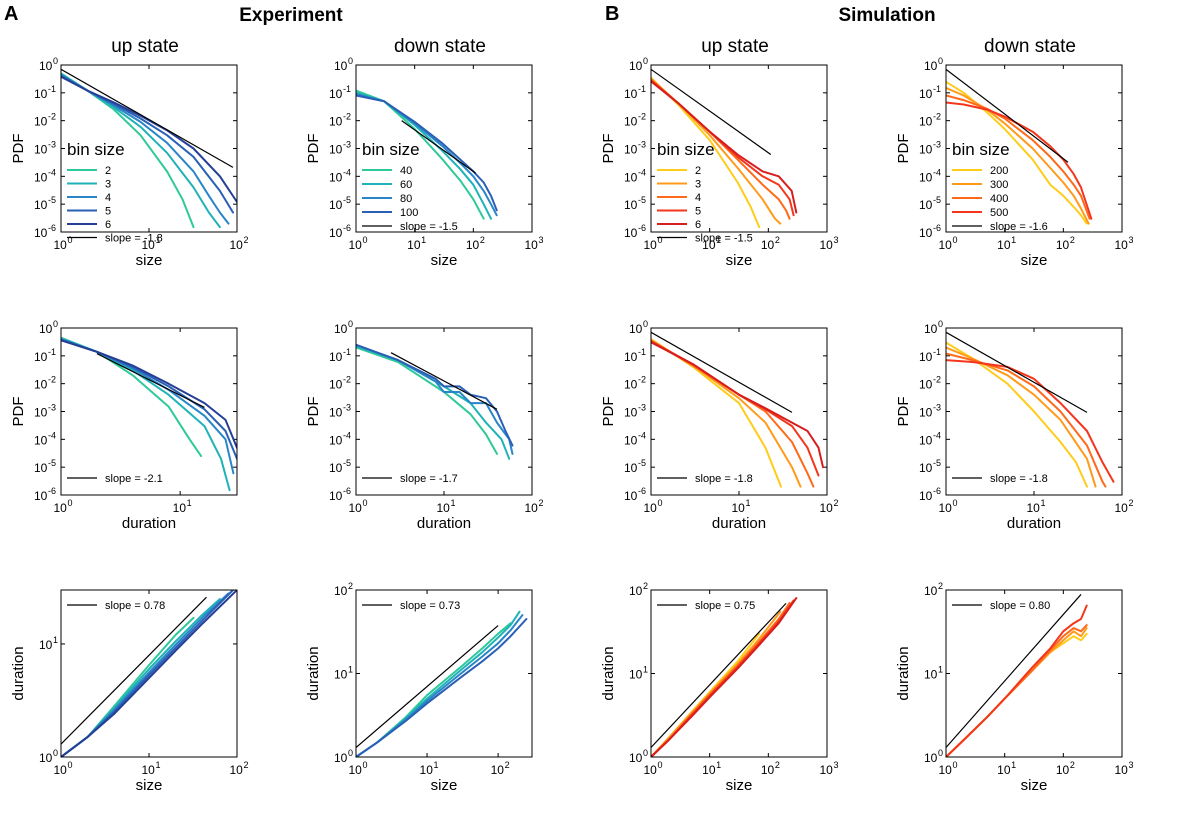 The height and width of the screenshot is (822, 1177). What do you see at coordinates (541, 240) in the screenshot?
I see `tick-exponent: 3` at bounding box center [541, 240].